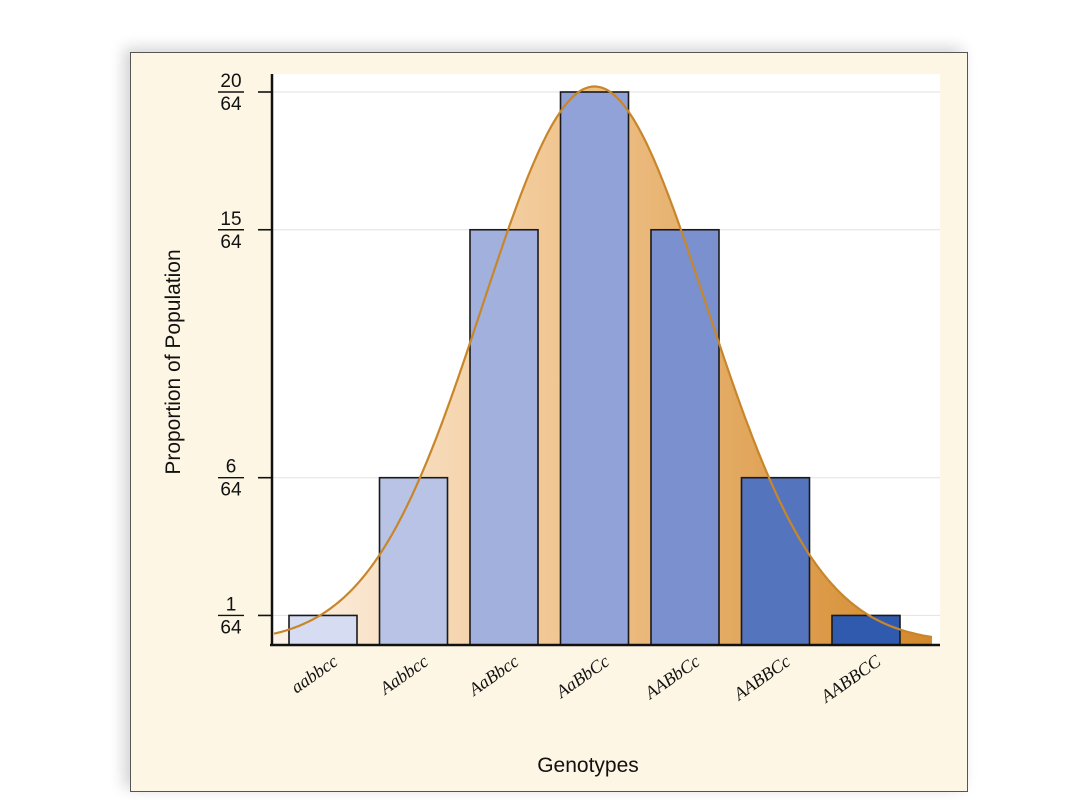 Image resolution: width=1066 pixels, height=800 pixels. I want to click on bar-AABBCC, so click(866, 630).